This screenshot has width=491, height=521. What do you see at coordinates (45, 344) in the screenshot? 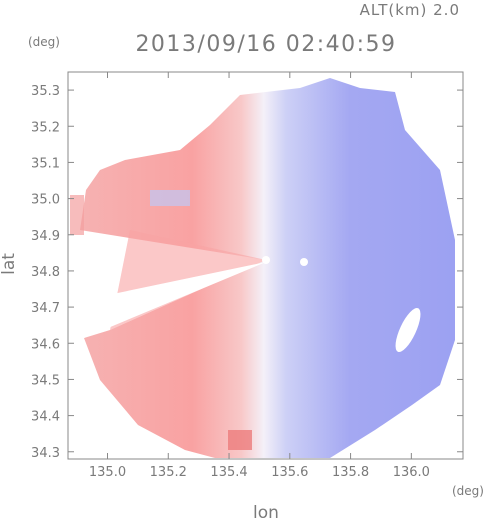
I see `y-tick-label: 34.6` at bounding box center [45, 344].